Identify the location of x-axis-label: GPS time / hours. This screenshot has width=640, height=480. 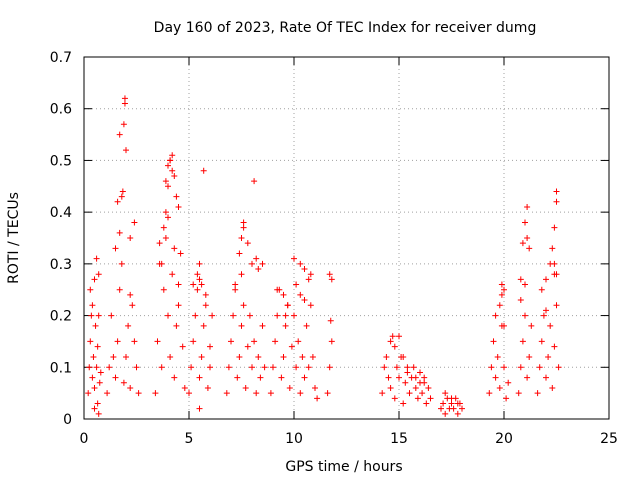
(343, 467).